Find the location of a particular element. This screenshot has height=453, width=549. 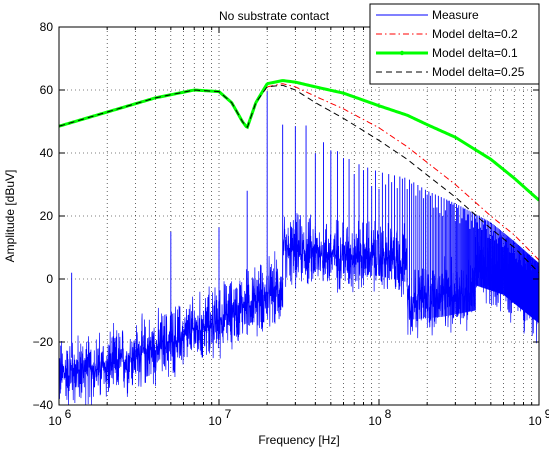

y-tick-label: 60 is located at coordinates (47, 90).